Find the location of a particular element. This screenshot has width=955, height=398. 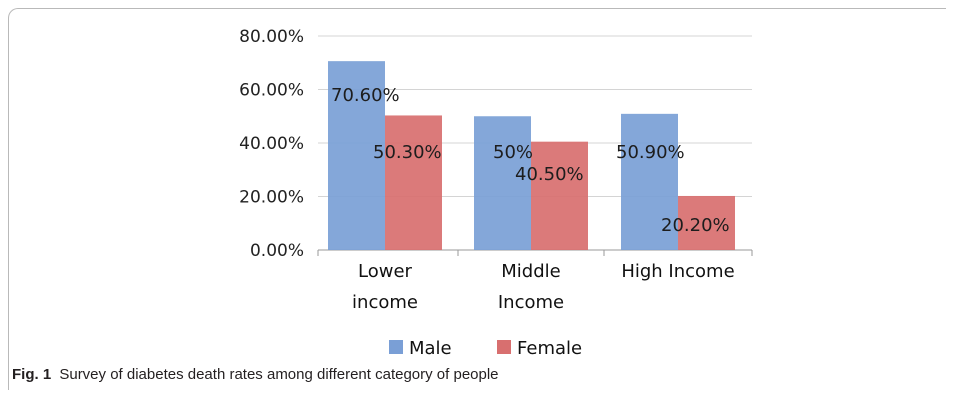

y-axis-tick-labels: 0.00% 20.00% 40.00% 60.00% 80.00% is located at coordinates (271, 144).